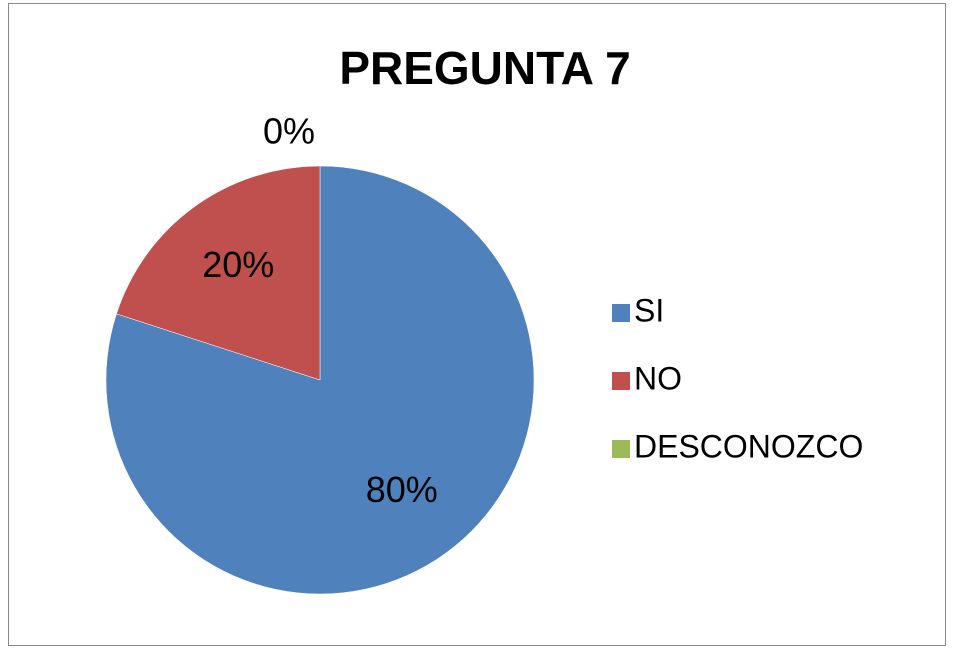 The width and height of the screenshot is (955, 653). What do you see at coordinates (748, 446) in the screenshot?
I see `legend-label: DESCONOZCO` at bounding box center [748, 446].